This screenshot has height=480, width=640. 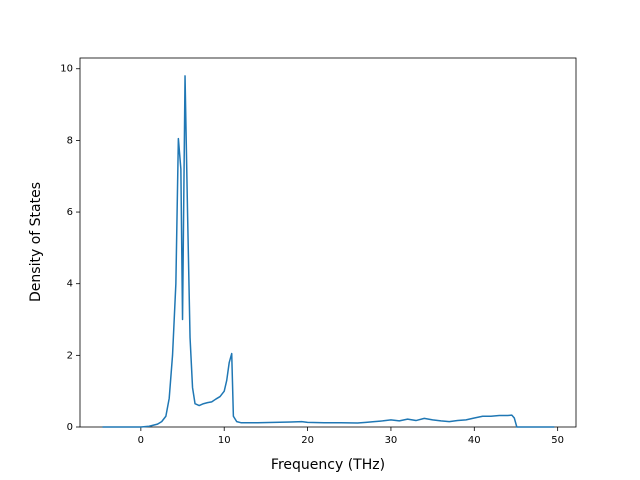 I want to click on x-tick-label: 50, so click(x=557, y=440).